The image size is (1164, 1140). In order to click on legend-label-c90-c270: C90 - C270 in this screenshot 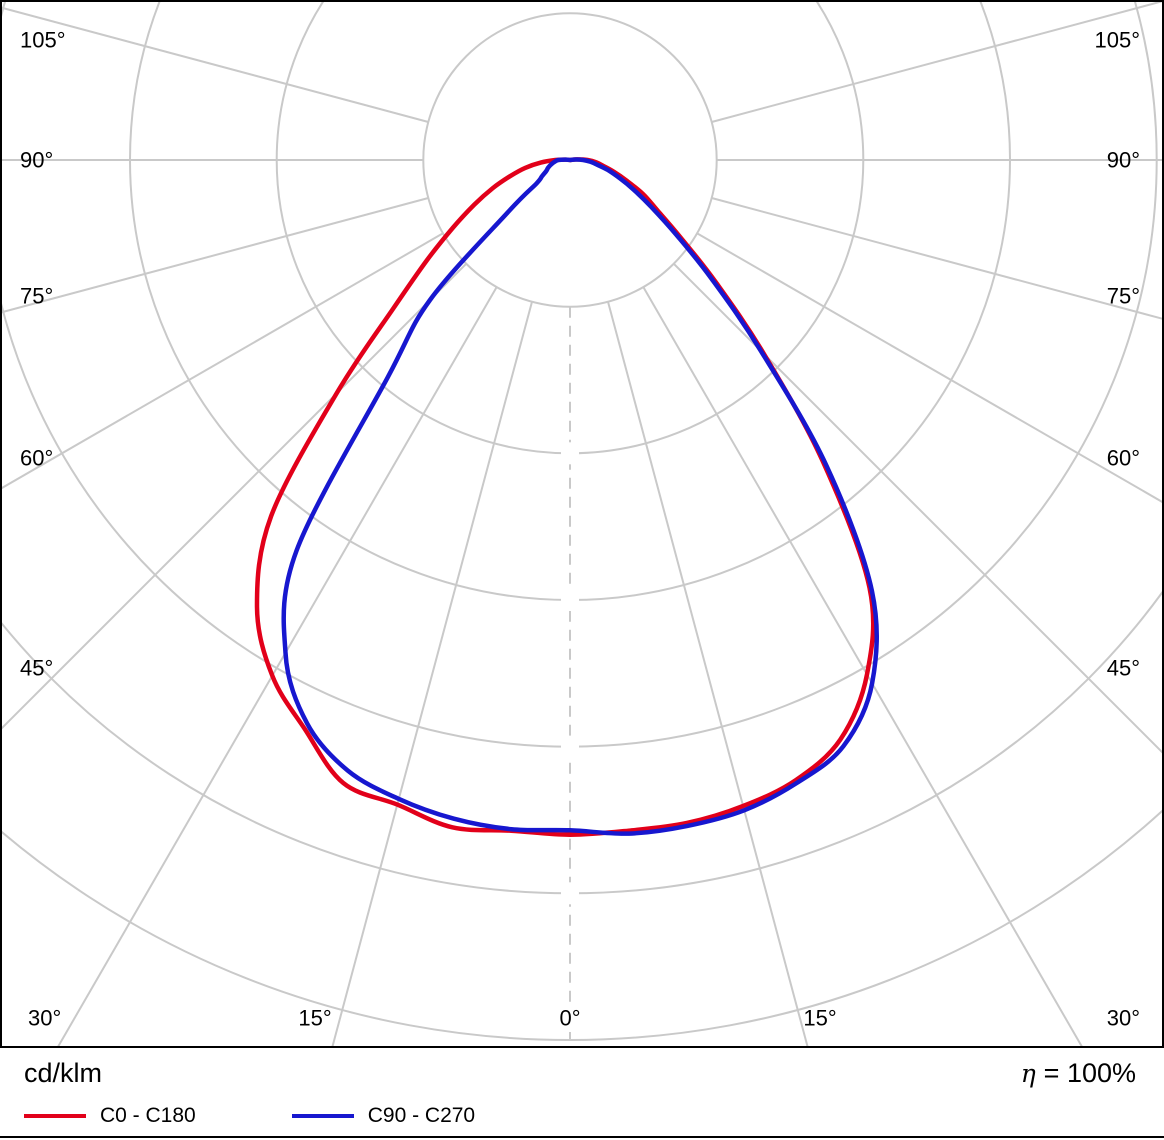, I will do `click(421, 1115)`.